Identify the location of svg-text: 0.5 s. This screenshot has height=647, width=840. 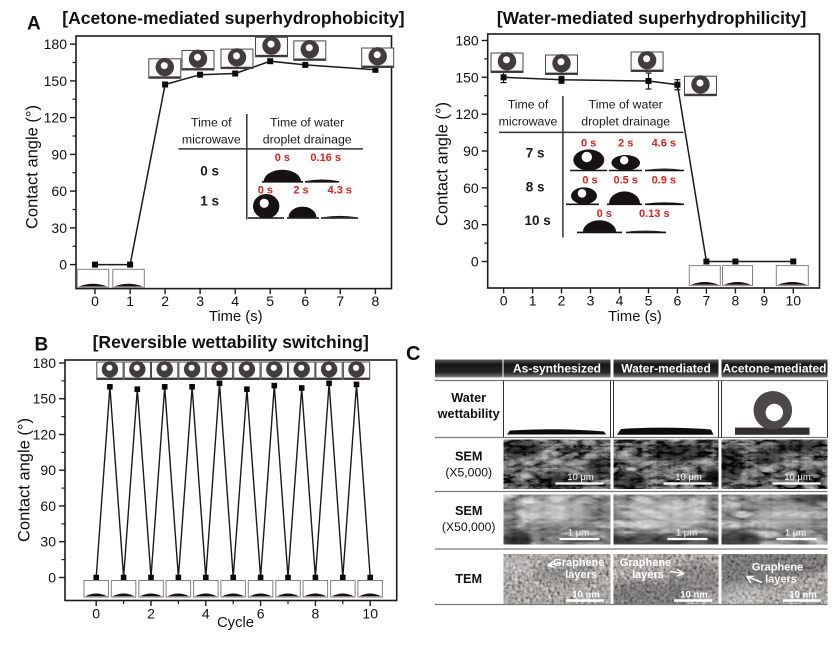
(625, 181).